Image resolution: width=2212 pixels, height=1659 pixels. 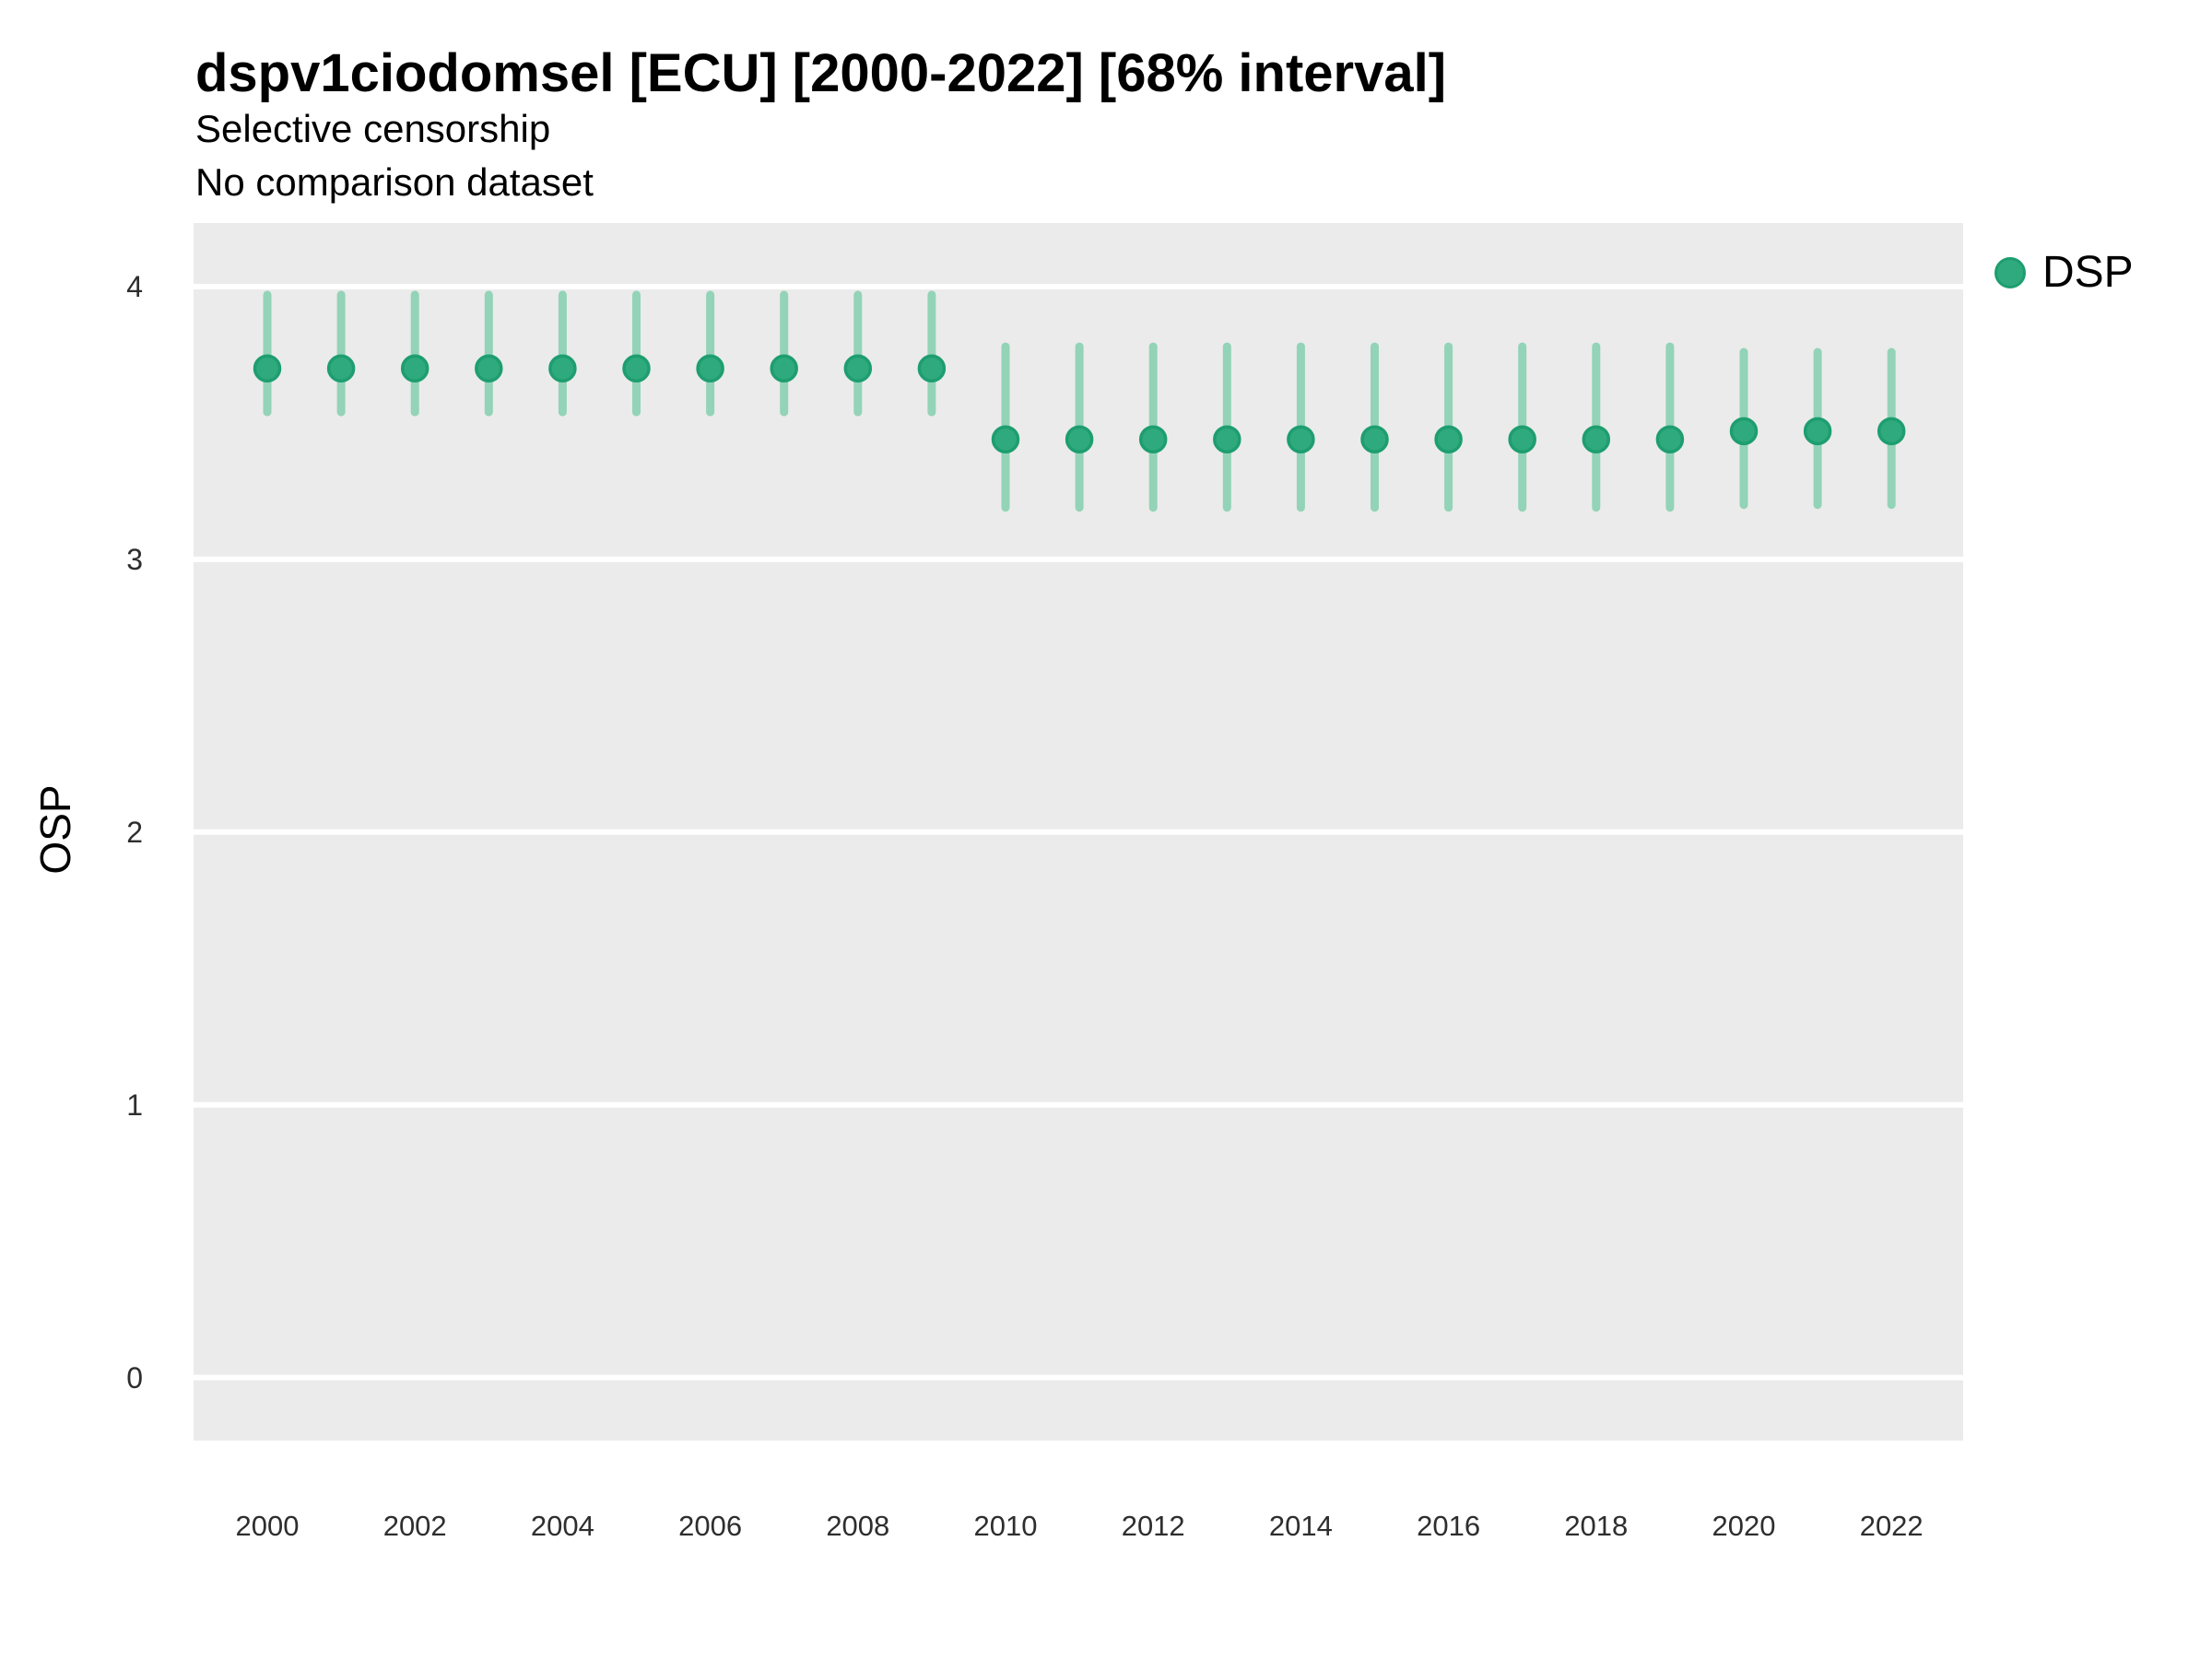 I want to click on x-tick-label: 2006, so click(x=710, y=1526).